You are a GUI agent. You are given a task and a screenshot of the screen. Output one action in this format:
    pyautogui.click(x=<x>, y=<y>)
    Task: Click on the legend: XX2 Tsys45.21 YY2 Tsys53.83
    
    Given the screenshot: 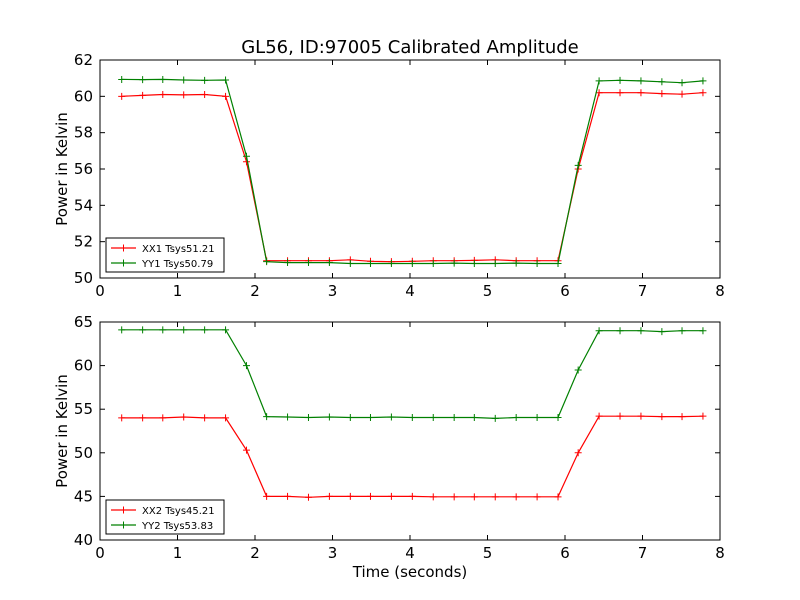 What is the action you would take?
    pyautogui.click(x=165, y=517)
    